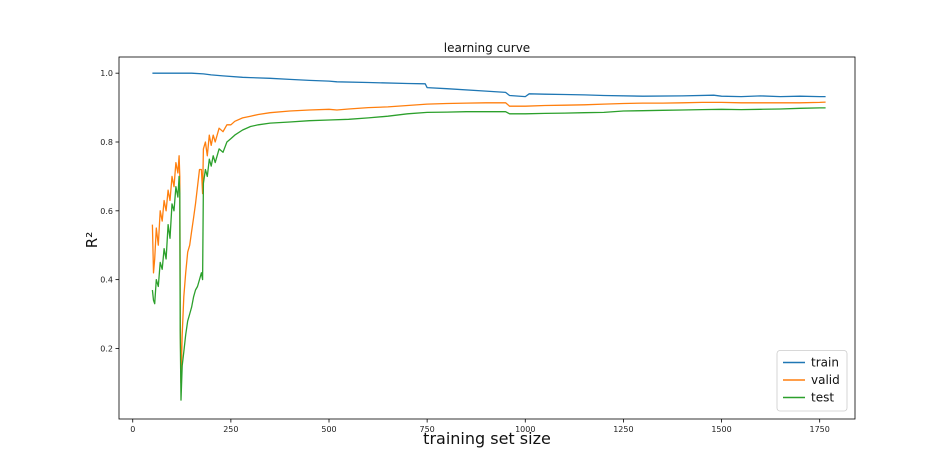 The width and height of the screenshot is (950, 470). What do you see at coordinates (487, 48) in the screenshot?
I see `chart-title: learning curve` at bounding box center [487, 48].